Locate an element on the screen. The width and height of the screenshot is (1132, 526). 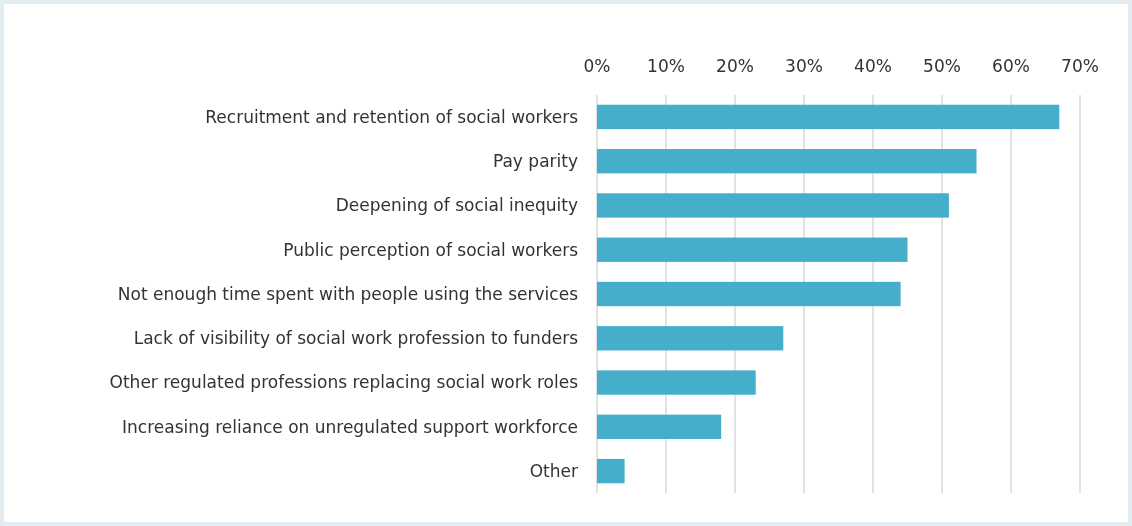
x-tick-label: 40% is located at coordinates (873, 66).